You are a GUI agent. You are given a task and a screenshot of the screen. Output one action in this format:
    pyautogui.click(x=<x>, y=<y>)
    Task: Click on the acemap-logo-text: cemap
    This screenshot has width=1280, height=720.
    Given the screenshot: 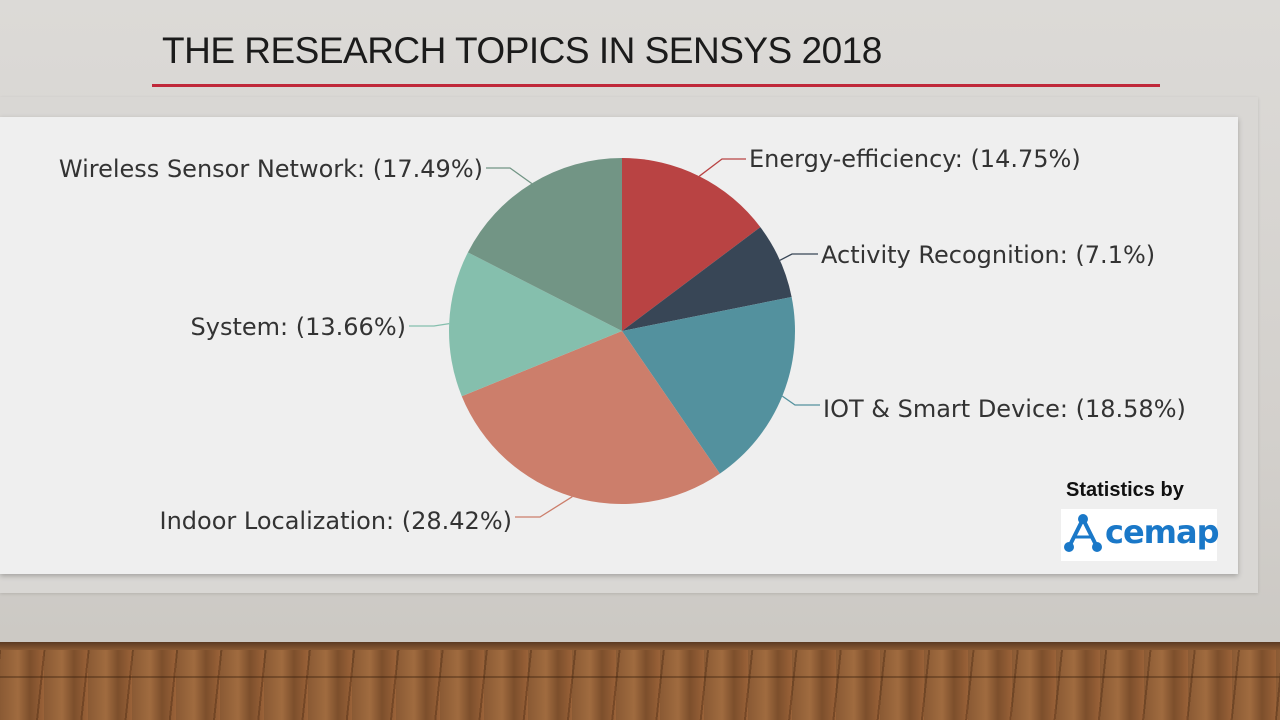 What is the action you would take?
    pyautogui.click(x=1162, y=532)
    